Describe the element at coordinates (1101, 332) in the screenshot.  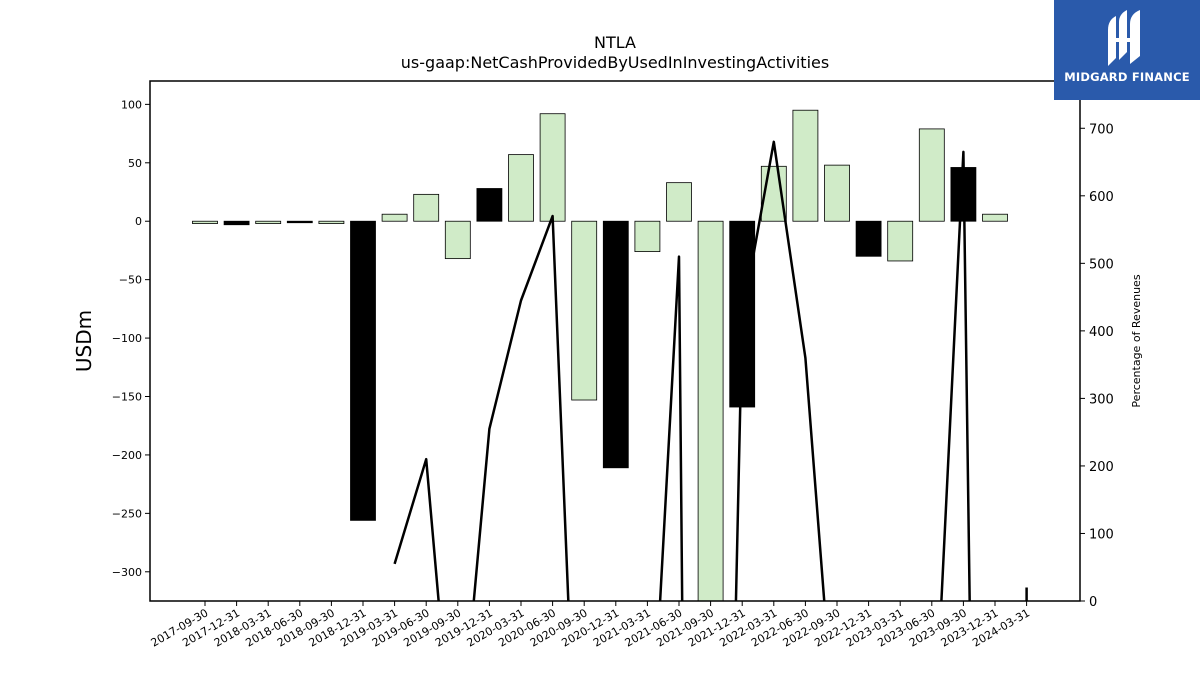
I see `y2-tick-label: 400` at that location.